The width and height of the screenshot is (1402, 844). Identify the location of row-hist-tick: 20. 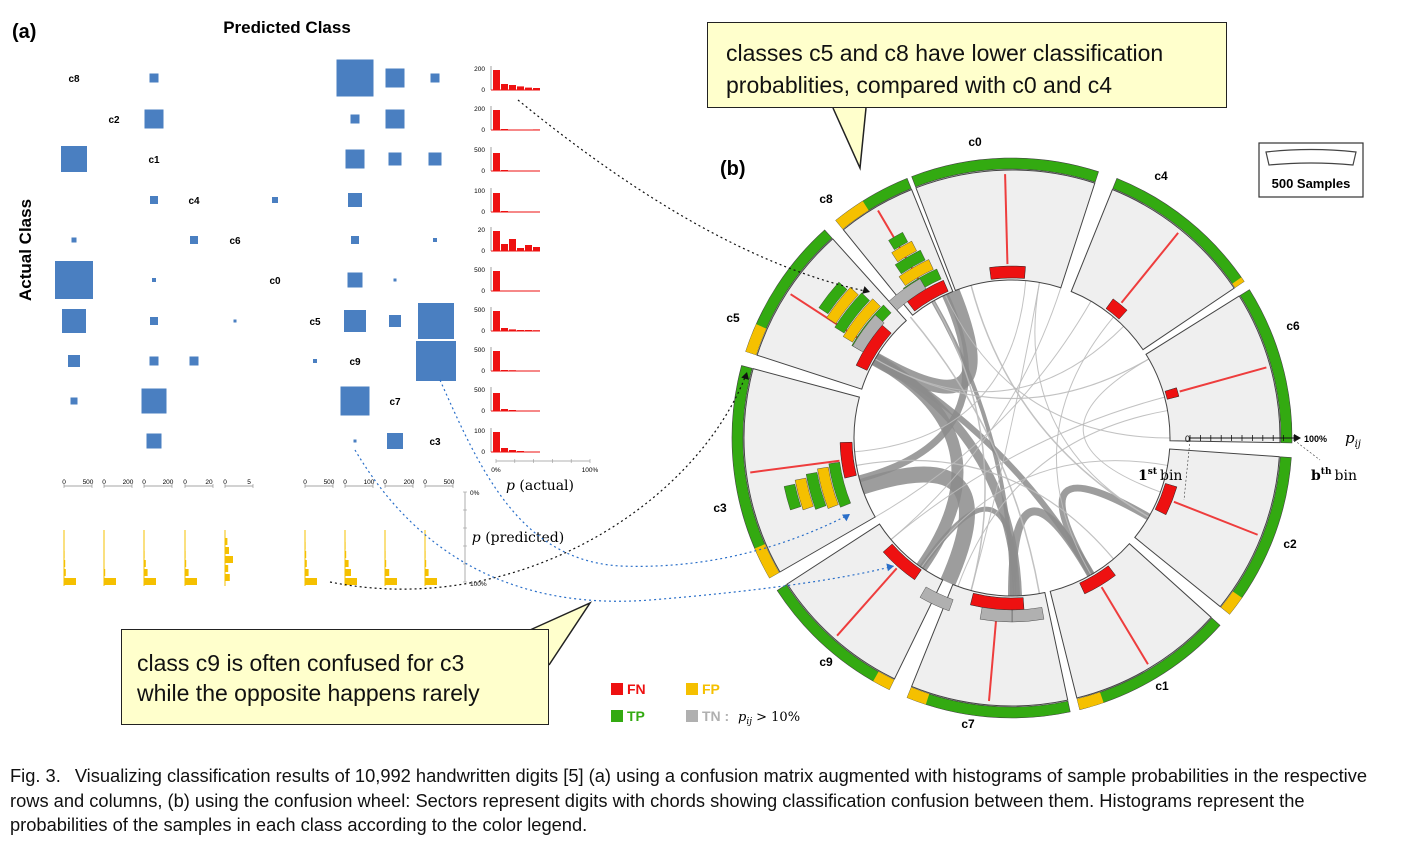
(482, 230).